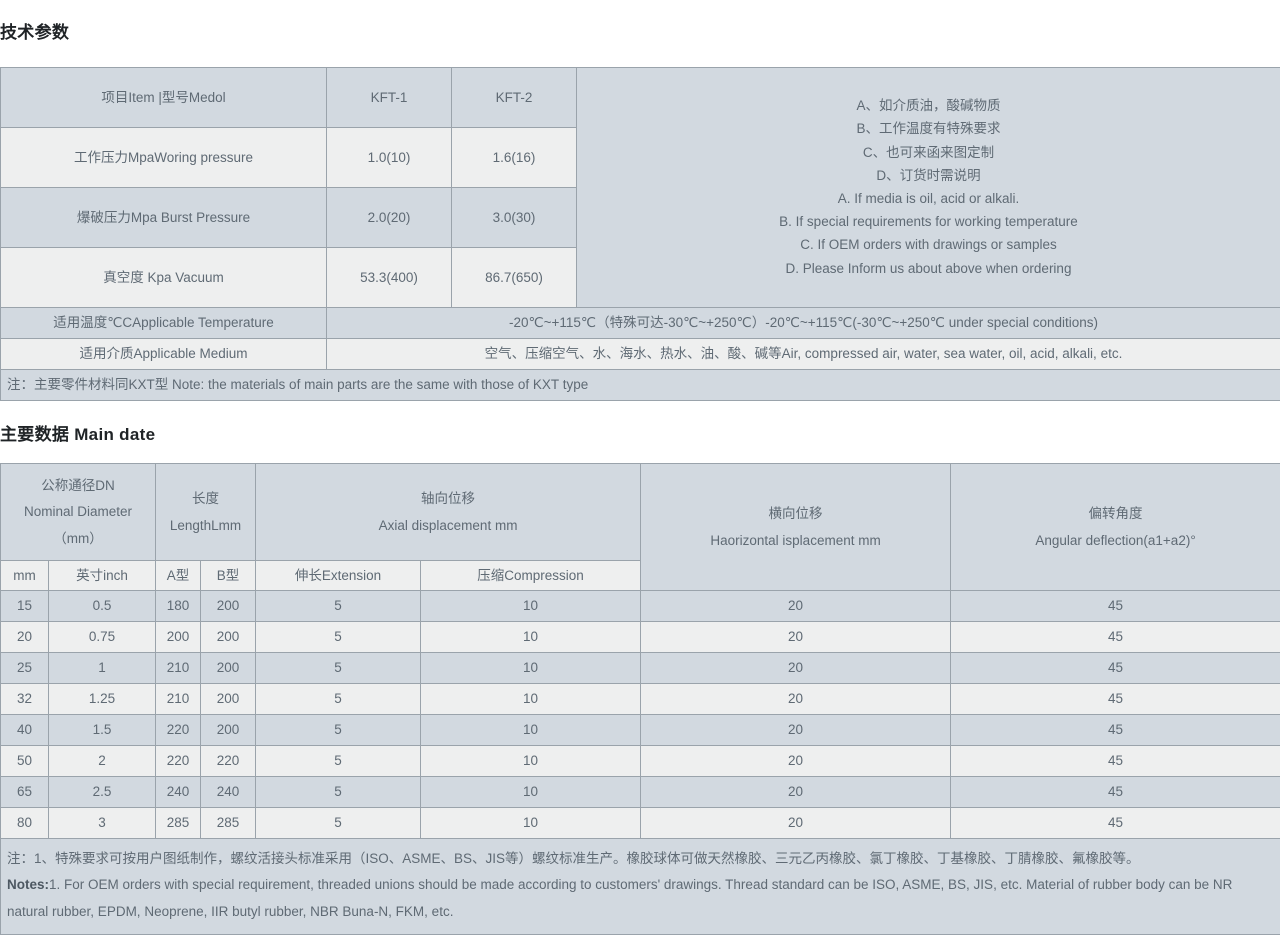 The width and height of the screenshot is (1280, 943). I want to click on row-value-kft2: 86.7(650), so click(514, 277).